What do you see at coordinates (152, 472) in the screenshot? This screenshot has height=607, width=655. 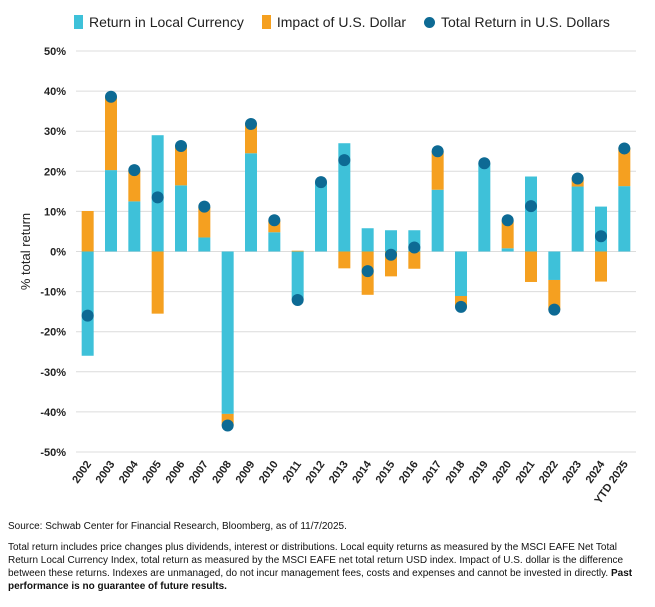 I see `x-tick-label: 2005` at bounding box center [152, 472].